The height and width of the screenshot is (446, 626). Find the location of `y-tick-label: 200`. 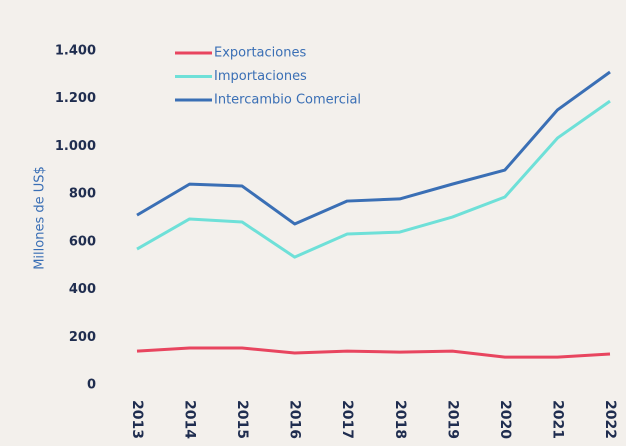

y-tick-label: 200 is located at coordinates (82, 337).